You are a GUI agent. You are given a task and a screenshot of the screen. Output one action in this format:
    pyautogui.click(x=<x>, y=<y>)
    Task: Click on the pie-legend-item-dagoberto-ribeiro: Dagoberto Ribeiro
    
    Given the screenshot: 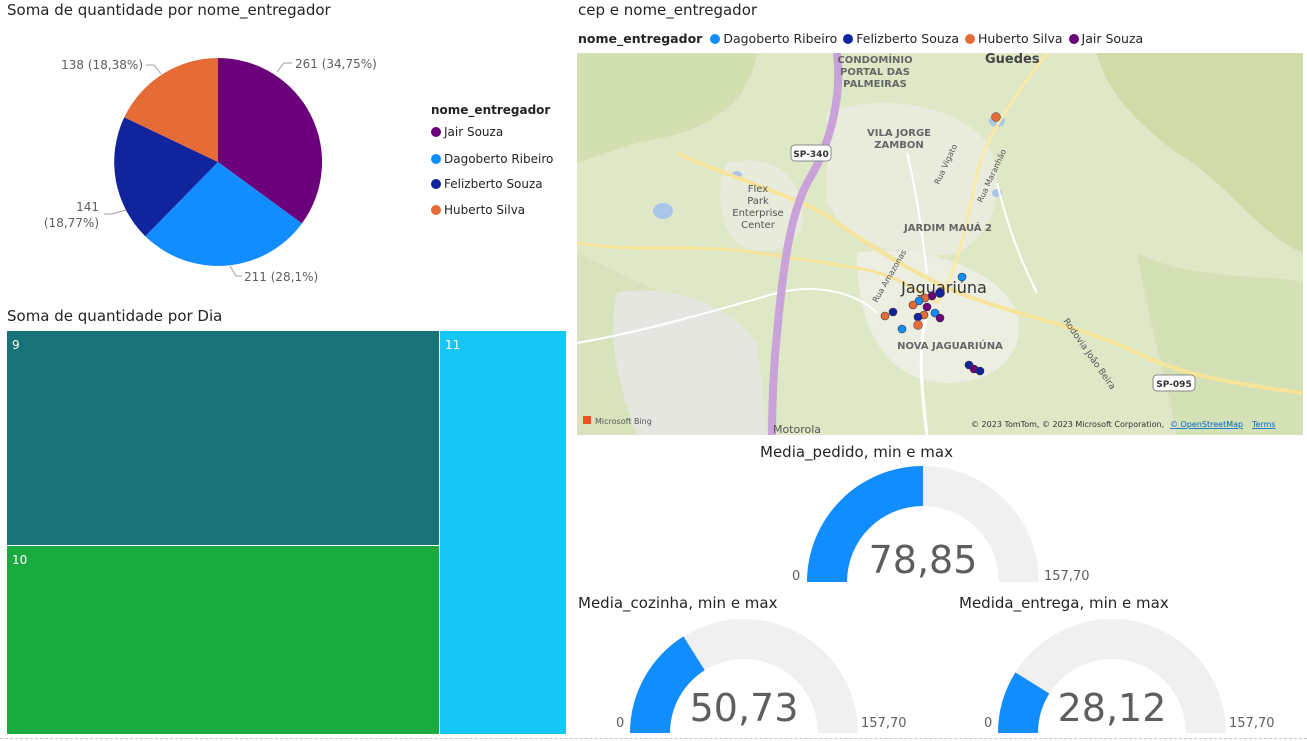 What is the action you would take?
    pyautogui.click(x=492, y=159)
    